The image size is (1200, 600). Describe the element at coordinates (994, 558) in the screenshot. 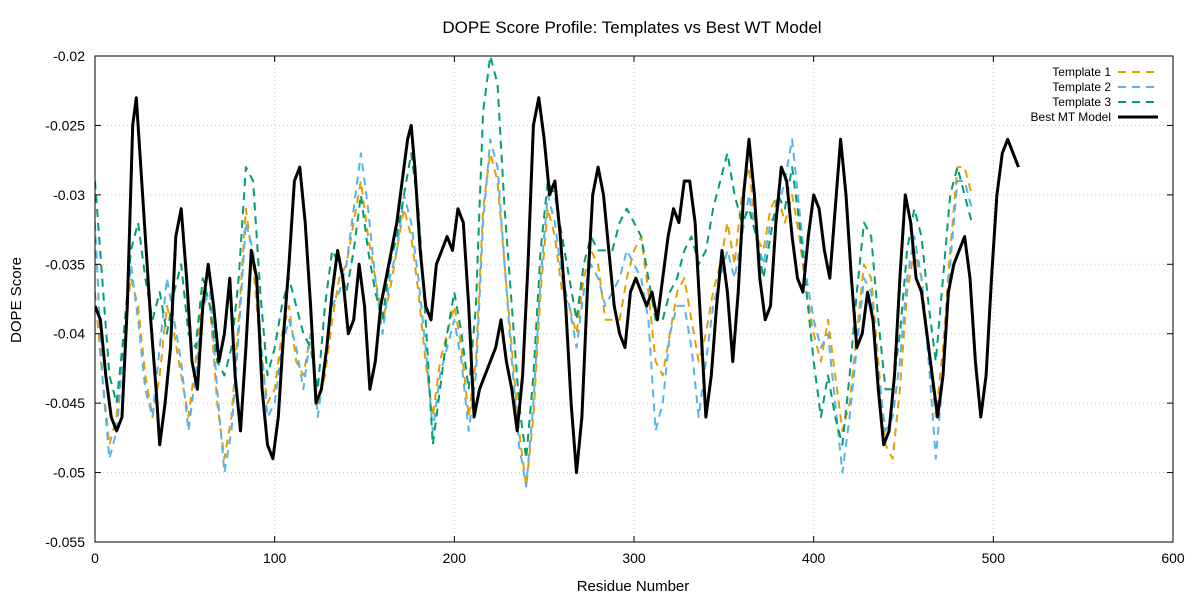

I see `x-tick-label: 500` at that location.